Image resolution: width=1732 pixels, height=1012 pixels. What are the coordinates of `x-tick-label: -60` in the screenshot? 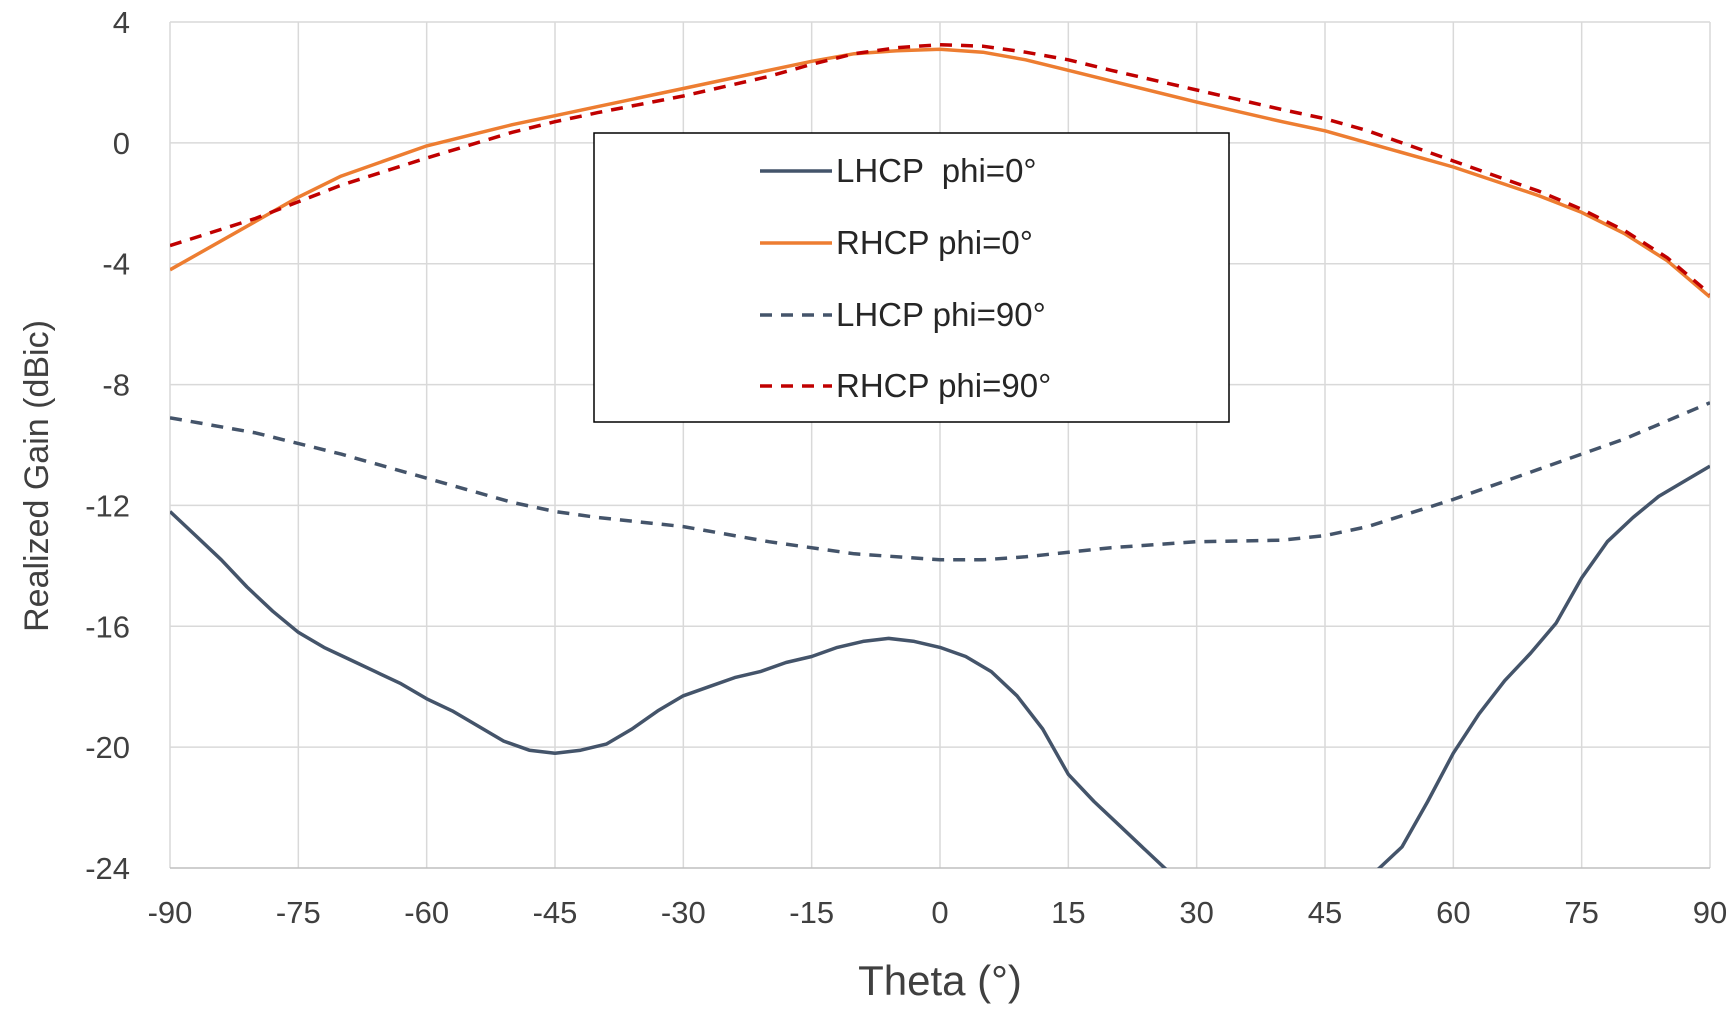 It's located at (426, 912).